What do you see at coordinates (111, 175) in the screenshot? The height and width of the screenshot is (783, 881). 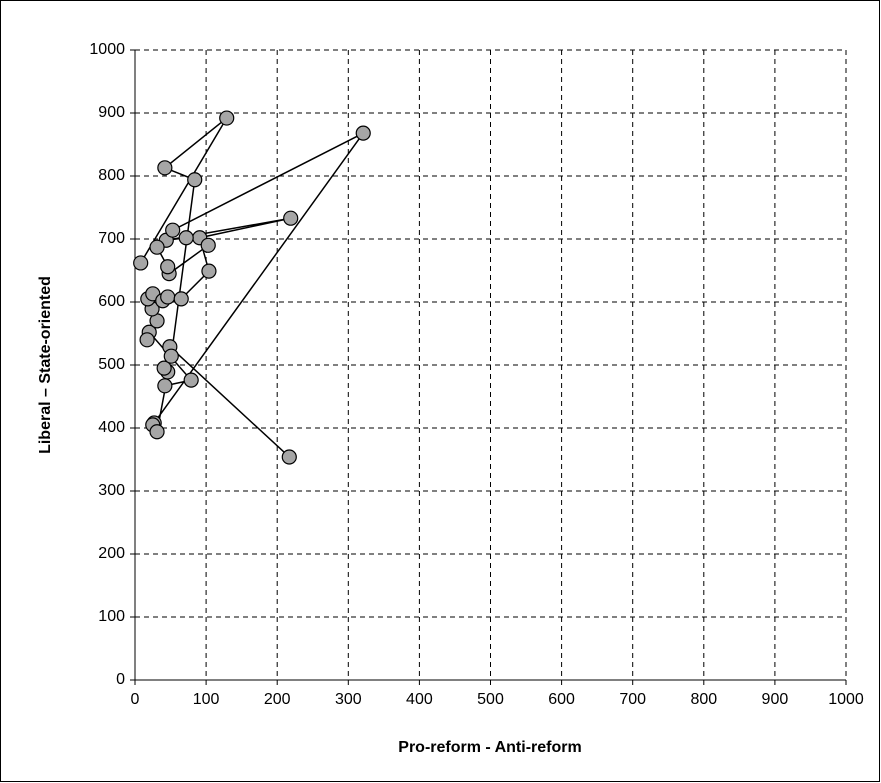 I see `y-tick-label: 800` at bounding box center [111, 175].